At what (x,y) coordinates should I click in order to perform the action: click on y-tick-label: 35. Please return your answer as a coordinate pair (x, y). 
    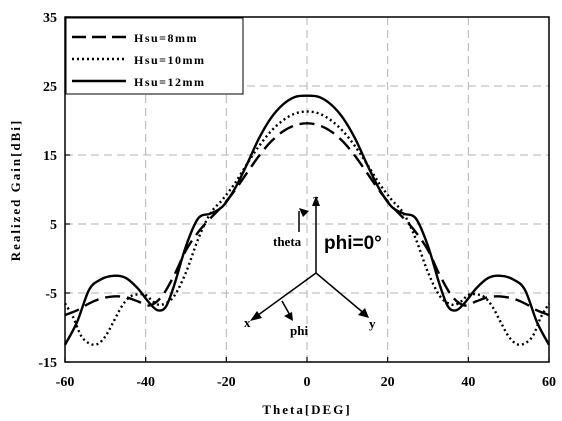
    Looking at the image, I should click on (50, 18).